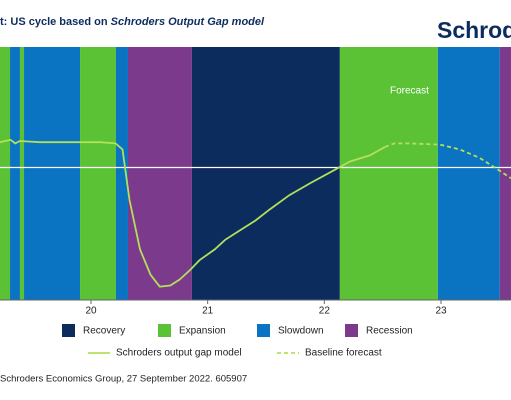 This screenshot has height=400, width=511. I want to click on title-prefix: t: US cycle based on, so click(54, 22).